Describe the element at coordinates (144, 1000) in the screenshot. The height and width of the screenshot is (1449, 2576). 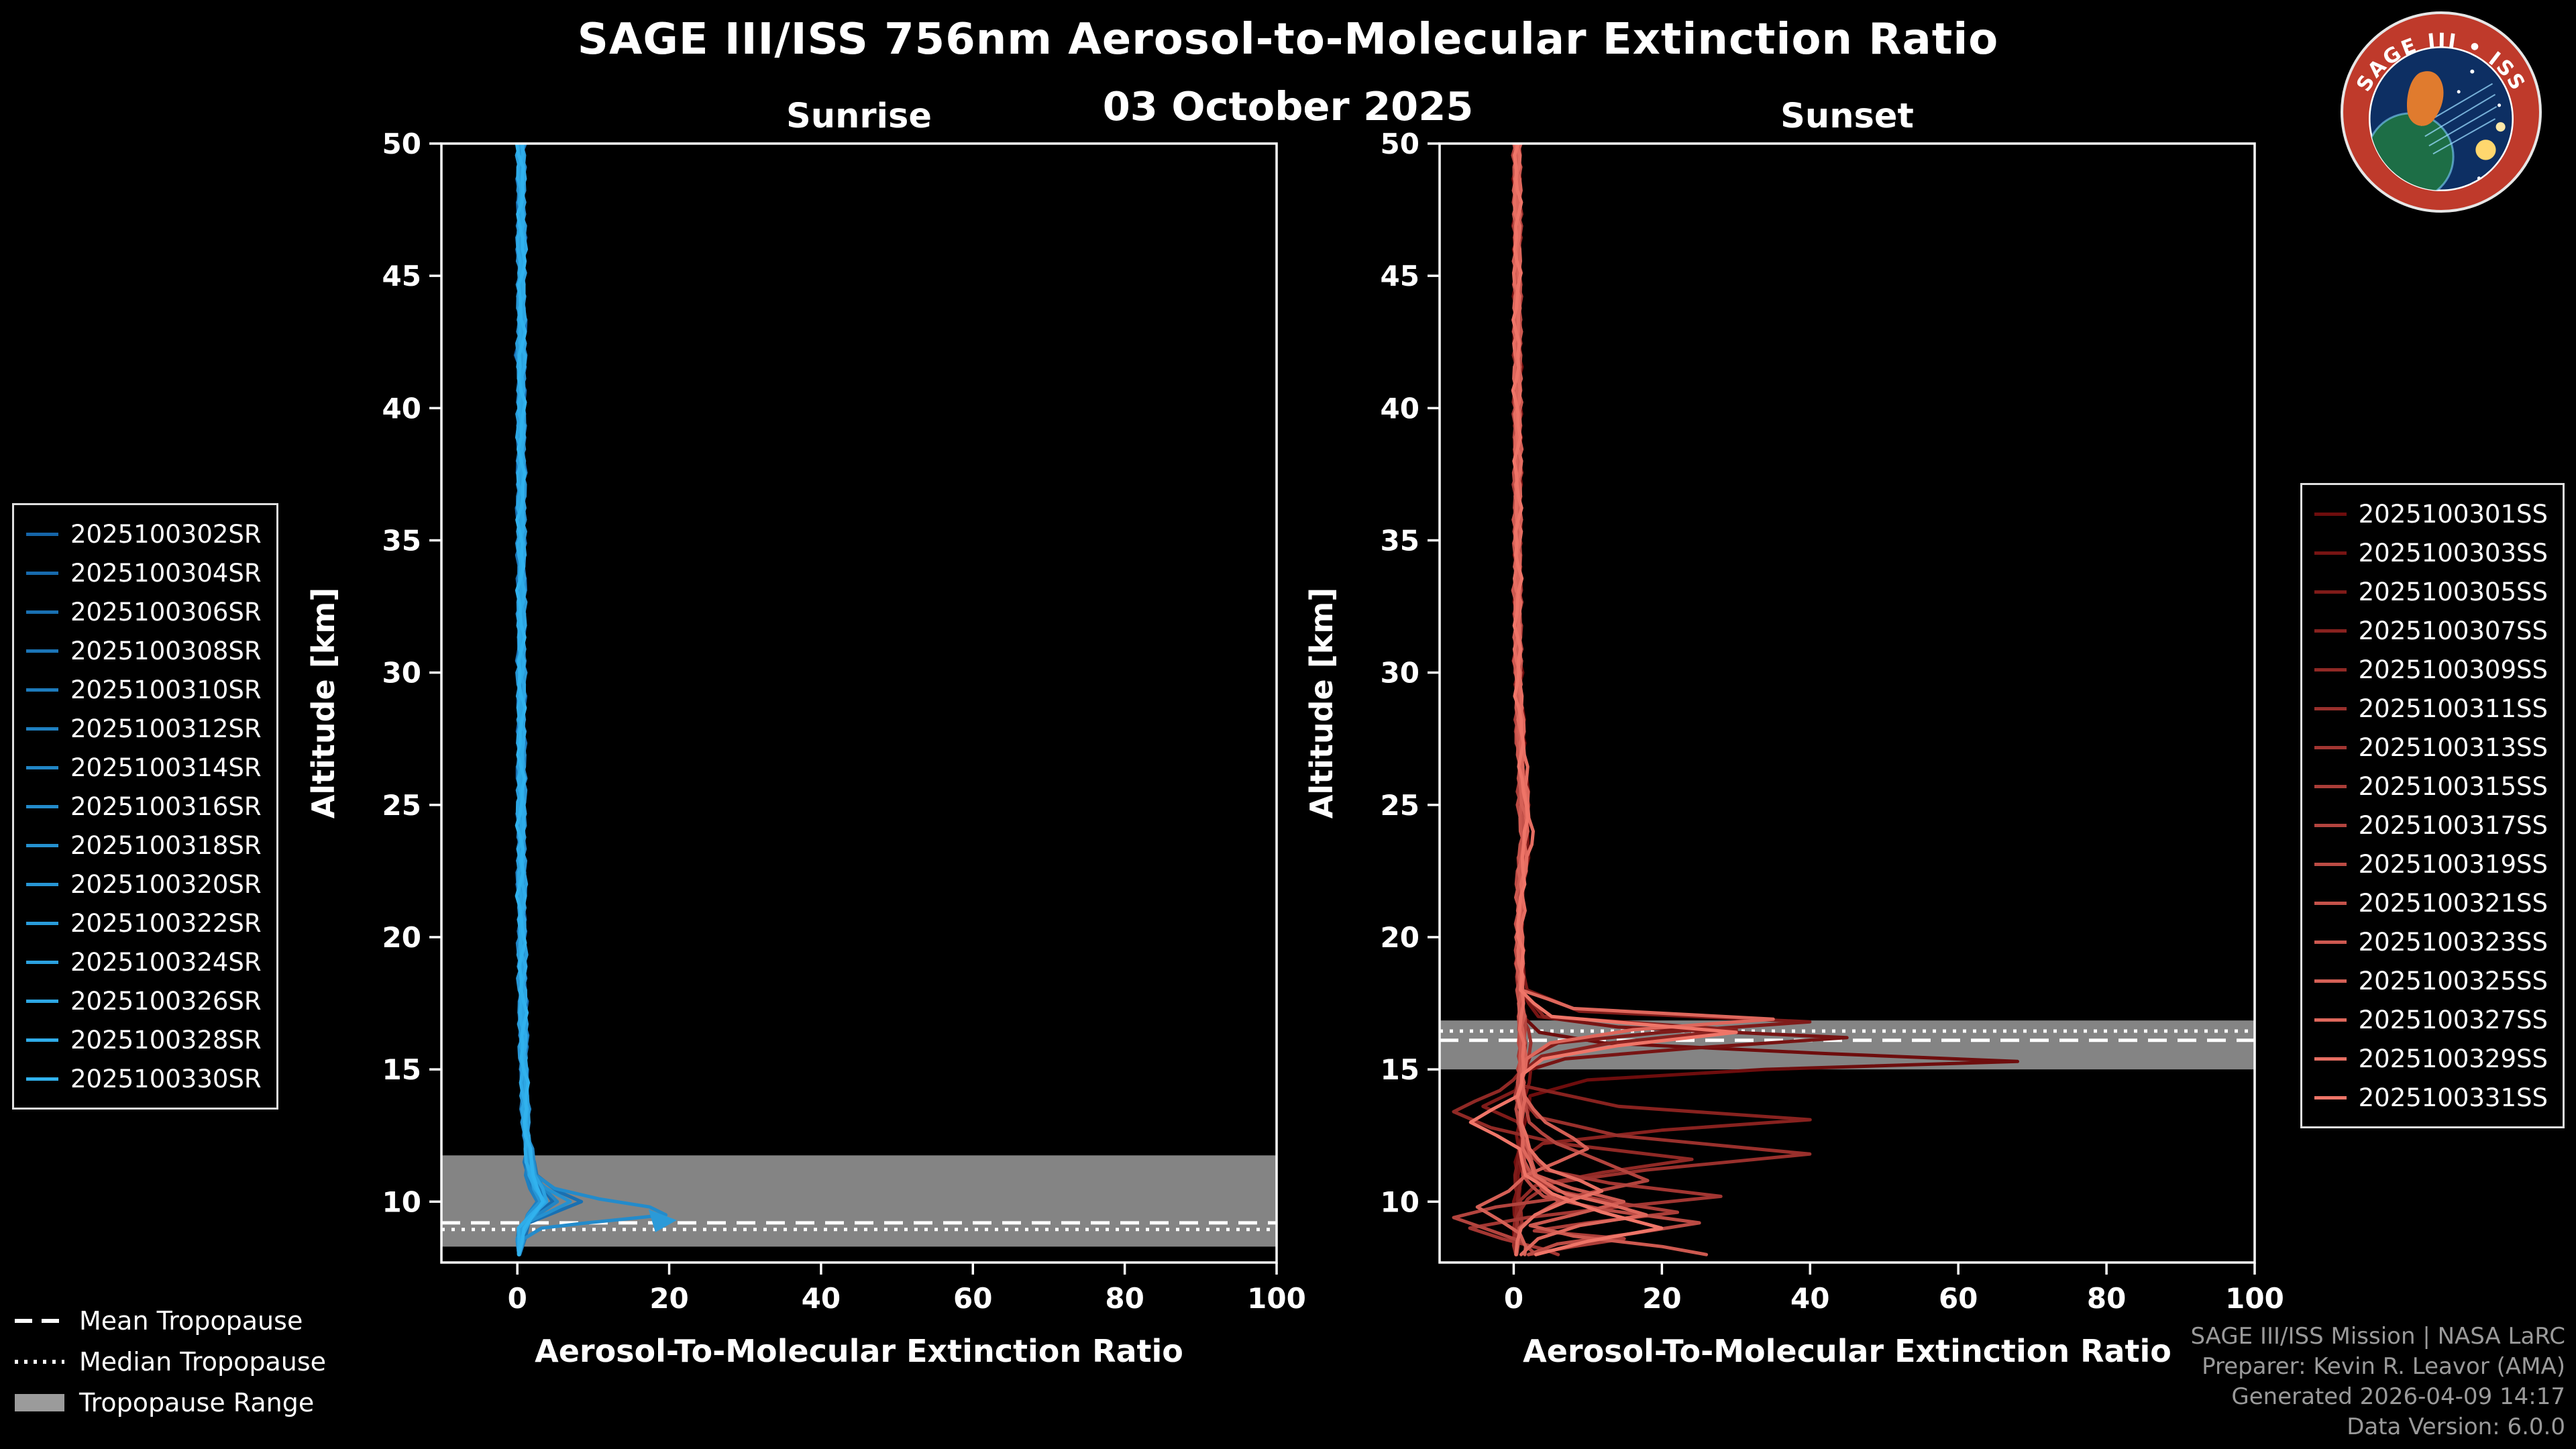
I see `legend-item: 2025100326SR` at that location.